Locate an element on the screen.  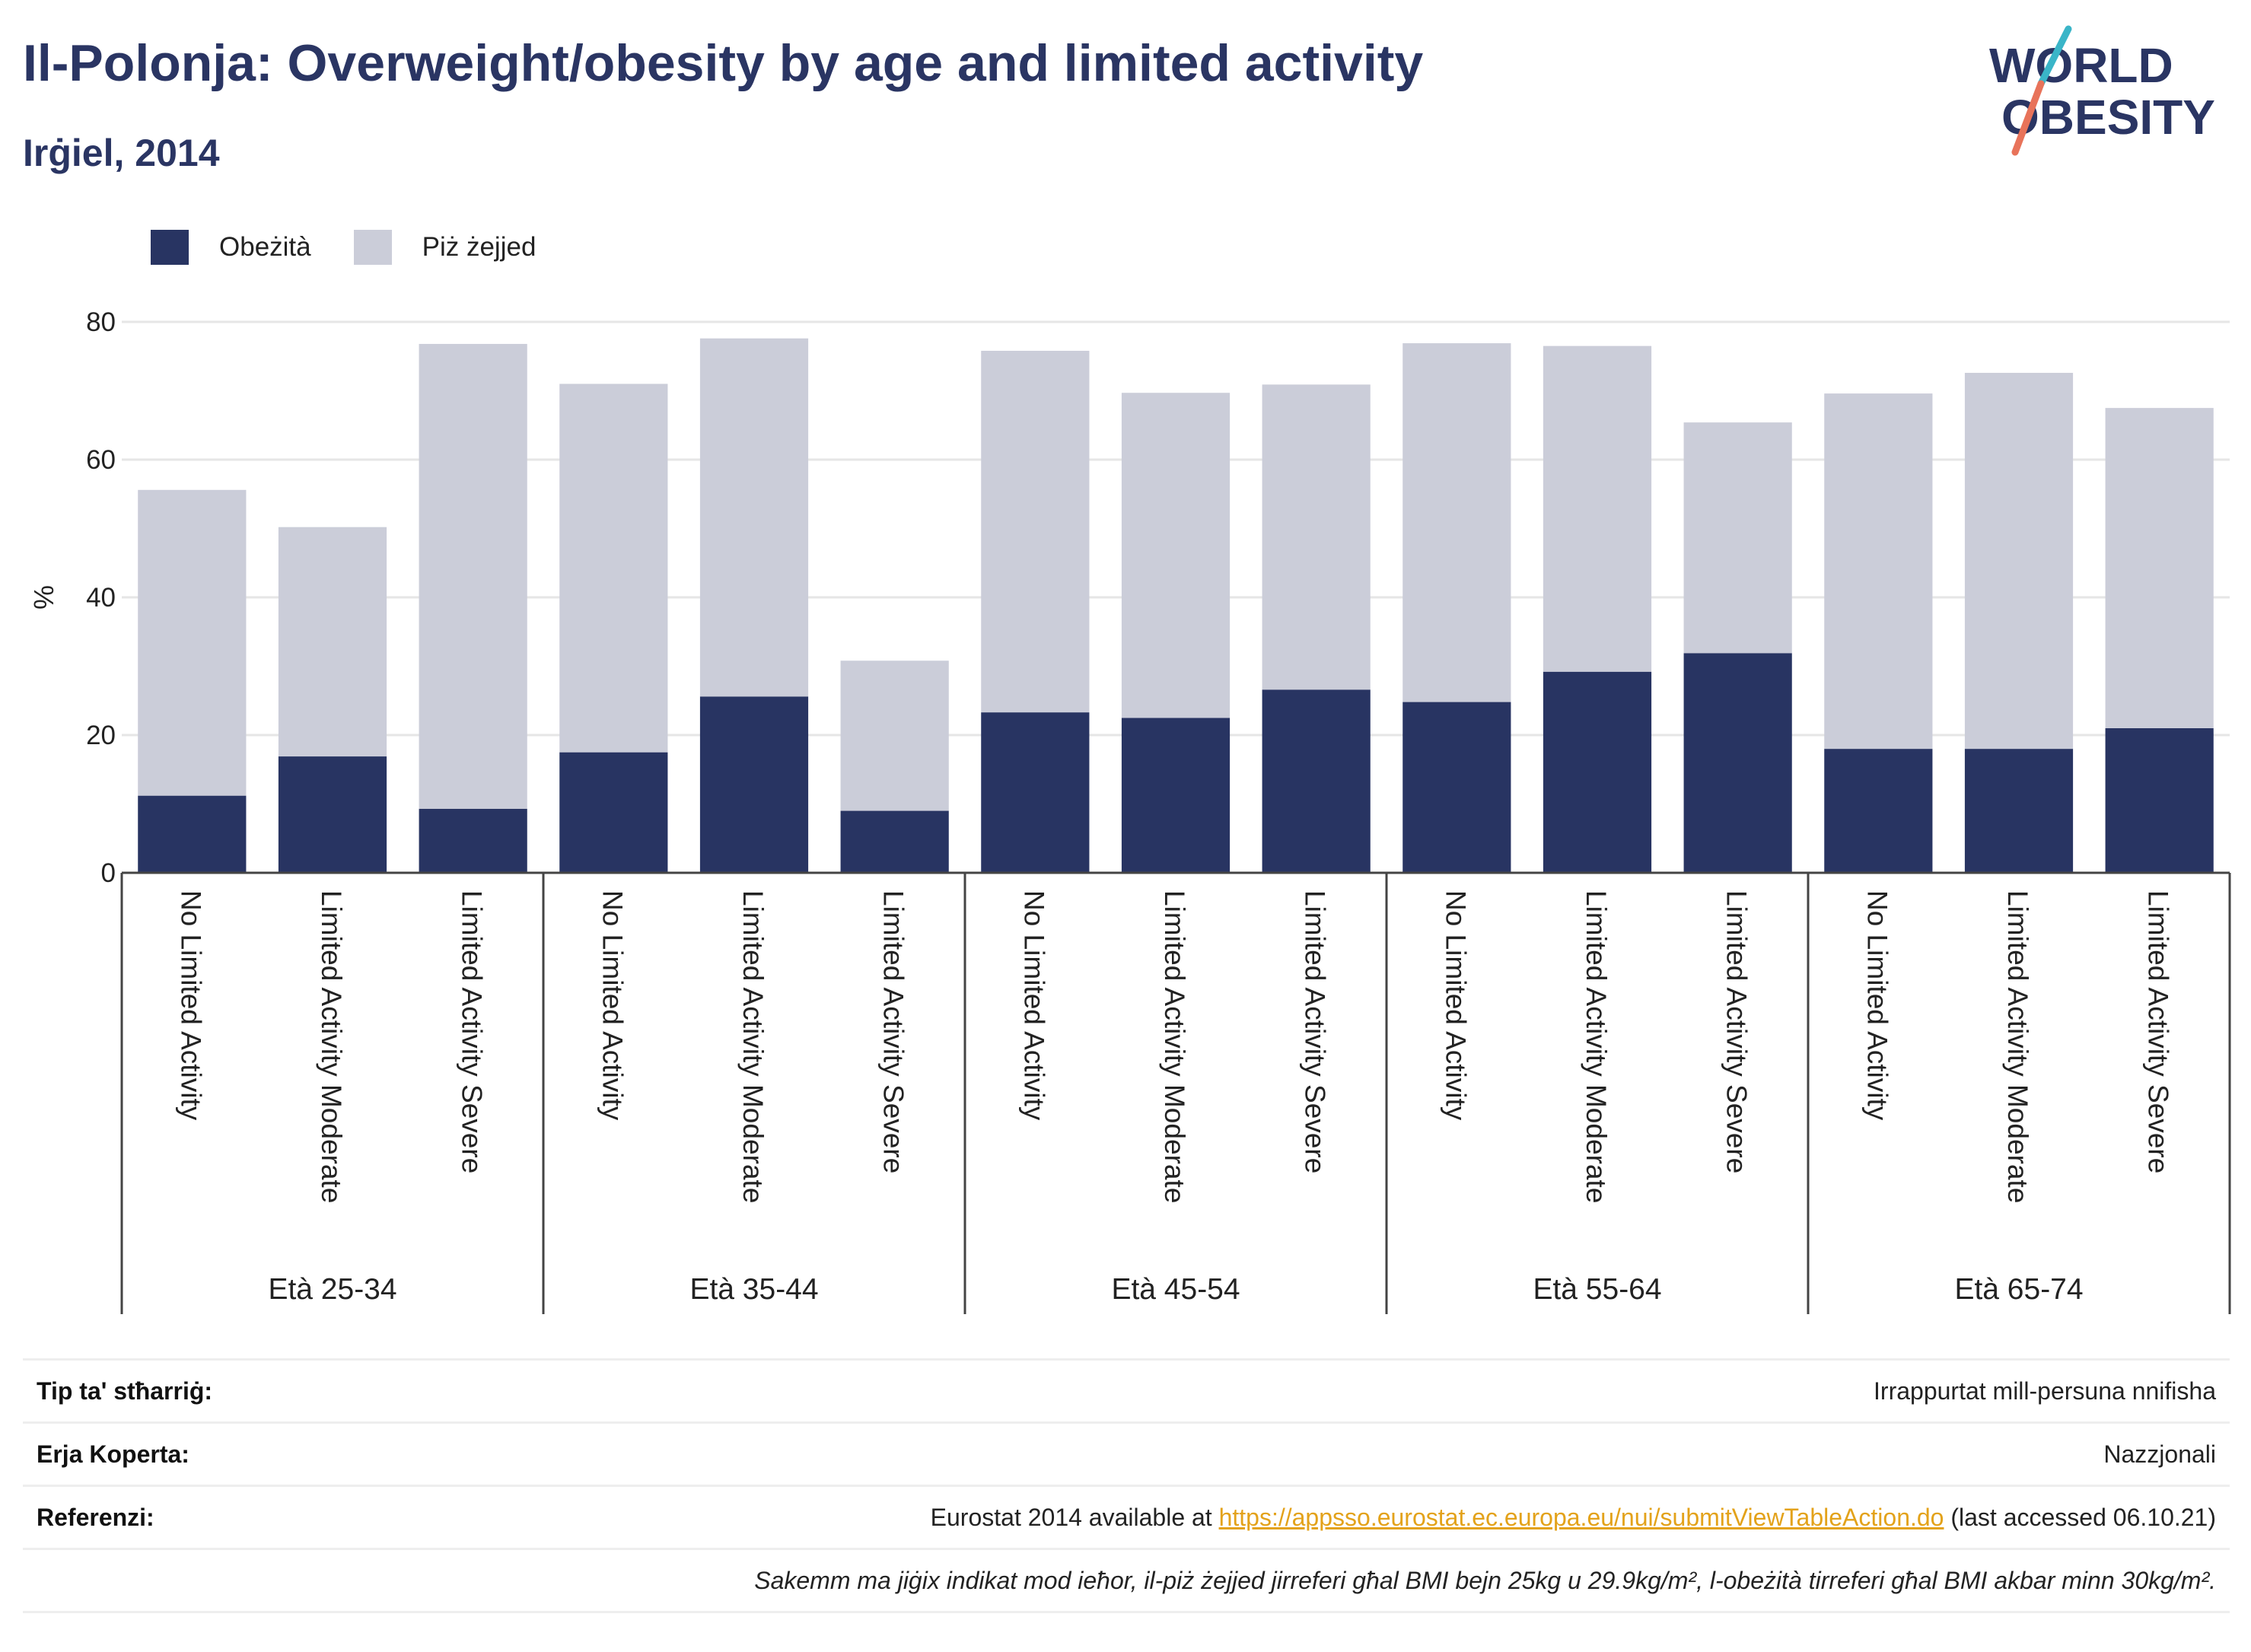
logo-word-world: WORLD is located at coordinates (2081, 65).